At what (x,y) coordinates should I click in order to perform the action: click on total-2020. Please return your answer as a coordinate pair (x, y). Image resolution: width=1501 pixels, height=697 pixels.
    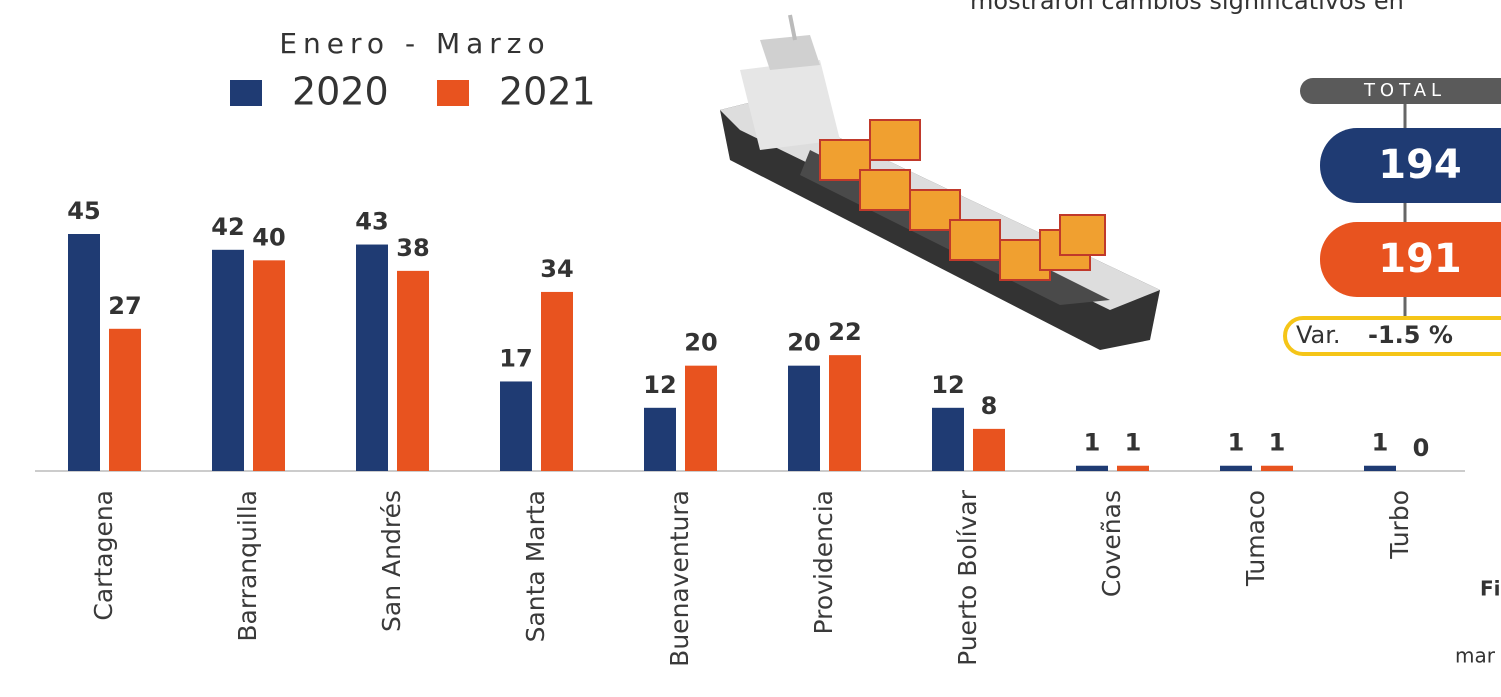
    Looking at the image, I should click on (1410, 165).